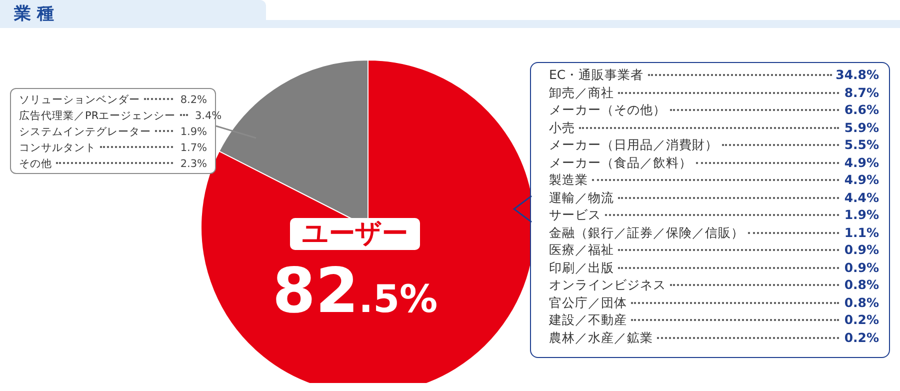  I want to click on text: サービス 1.9%, so click(714, 214).